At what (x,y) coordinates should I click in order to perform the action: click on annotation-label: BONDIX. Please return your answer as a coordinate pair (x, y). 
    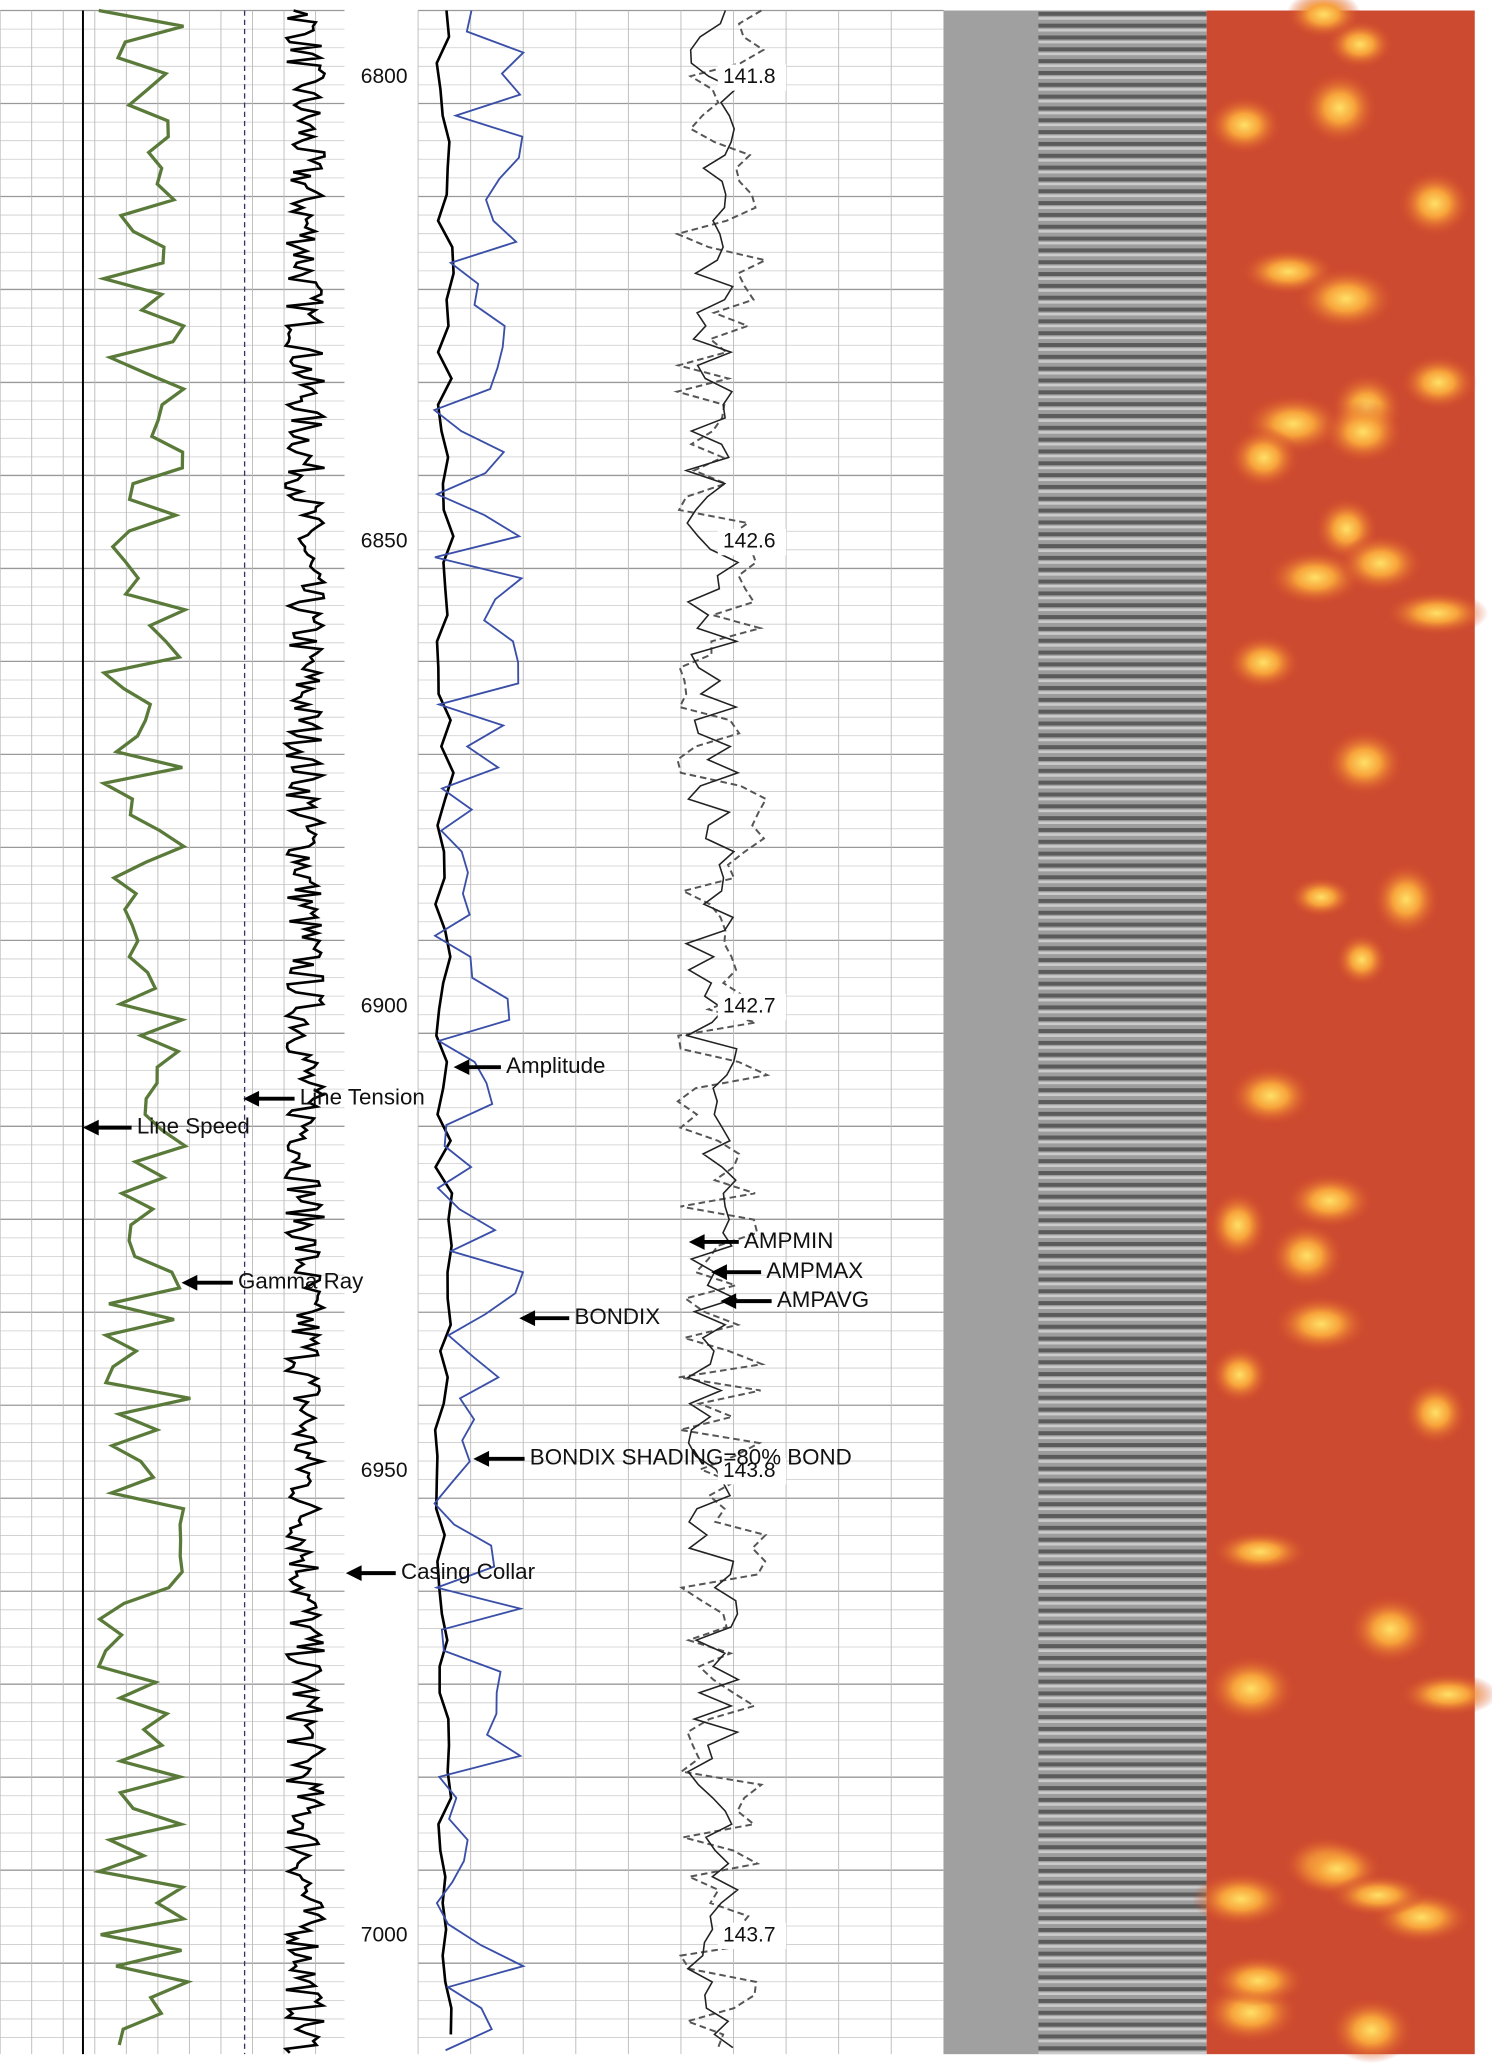
    Looking at the image, I should click on (617, 1316).